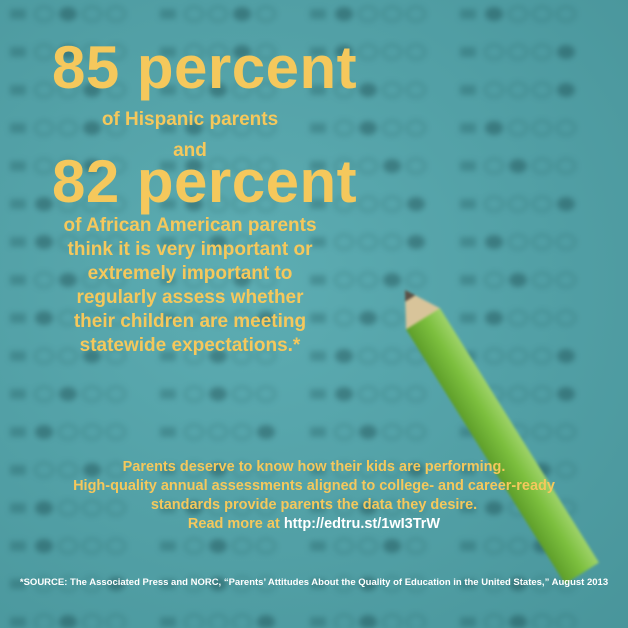  I want to click on headline-85-percent: 85 percent, so click(205, 67).